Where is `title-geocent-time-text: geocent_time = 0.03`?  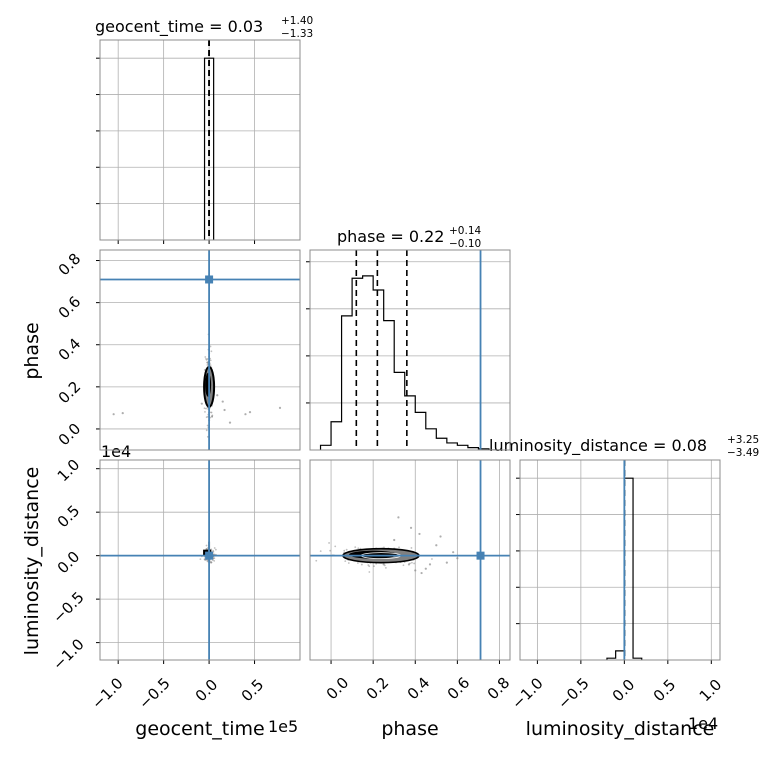
title-geocent-time-text: geocent_time = 0.03 is located at coordinates (179, 27).